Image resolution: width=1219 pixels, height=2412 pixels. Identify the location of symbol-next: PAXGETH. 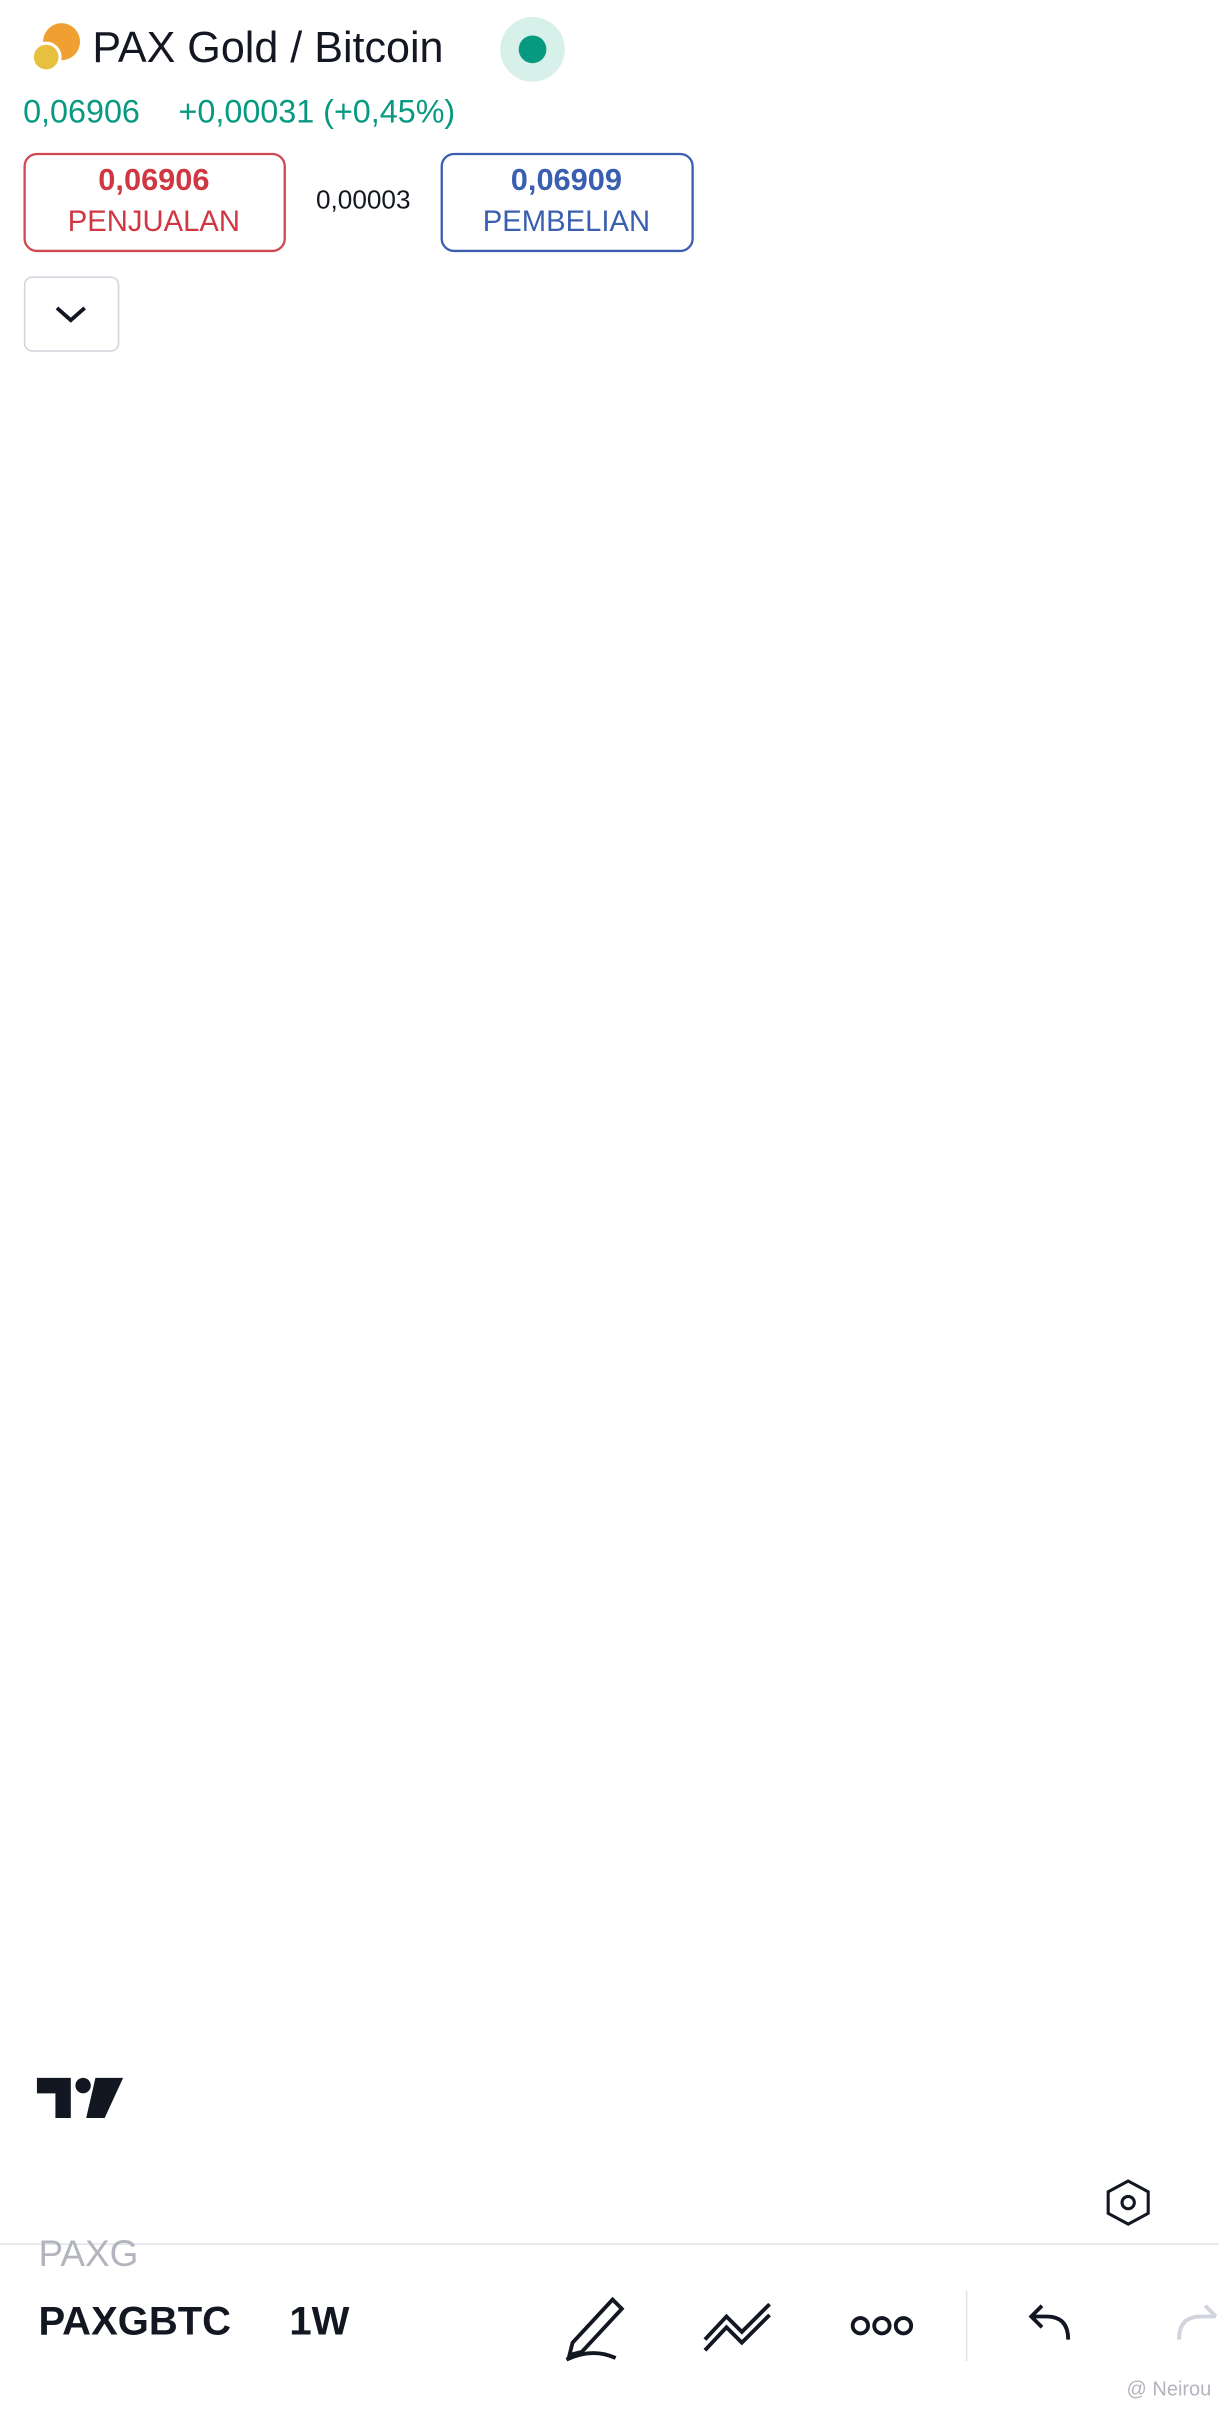
(125, 2392).